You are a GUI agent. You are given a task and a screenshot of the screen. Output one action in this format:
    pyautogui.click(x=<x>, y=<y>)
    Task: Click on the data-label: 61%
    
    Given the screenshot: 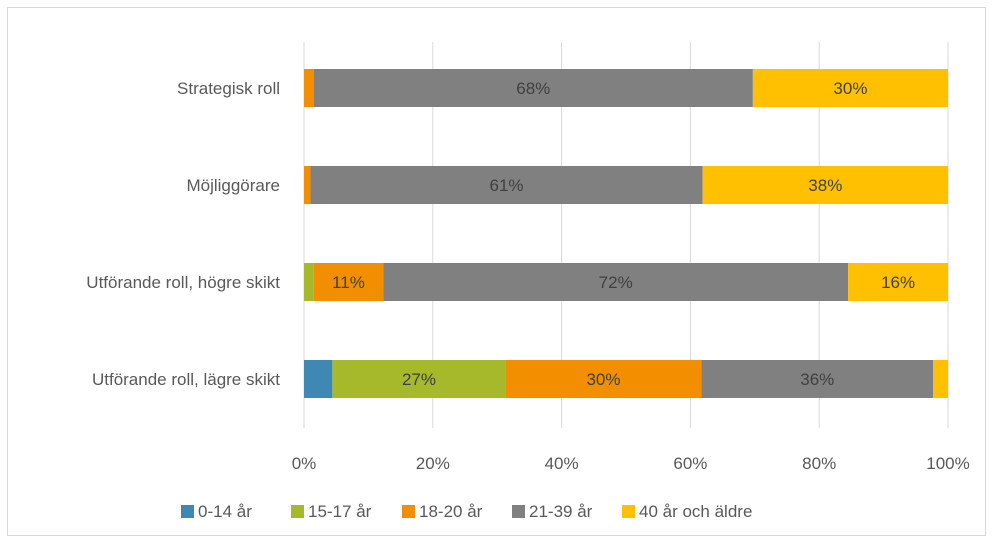 What is the action you would take?
    pyautogui.click(x=507, y=185)
    